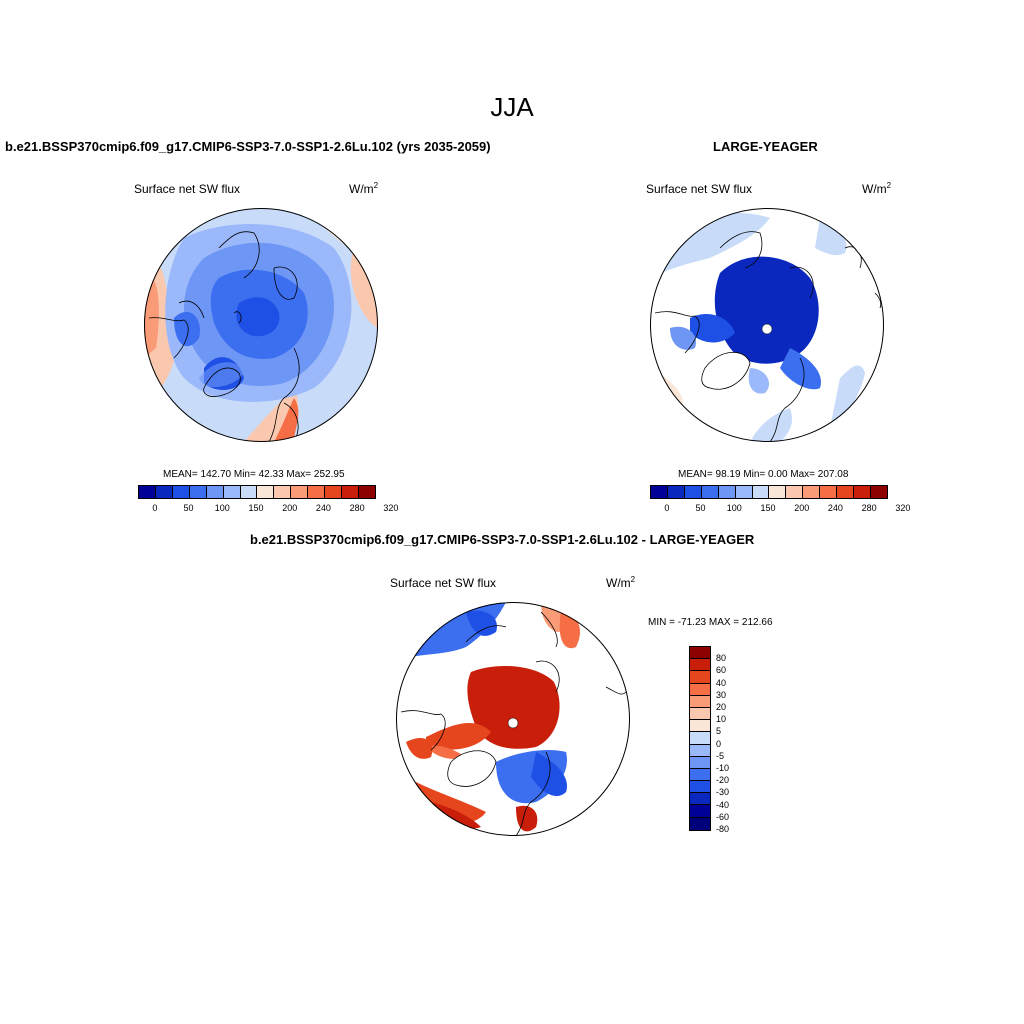  I want to click on panel1-polar-map, so click(261, 325).